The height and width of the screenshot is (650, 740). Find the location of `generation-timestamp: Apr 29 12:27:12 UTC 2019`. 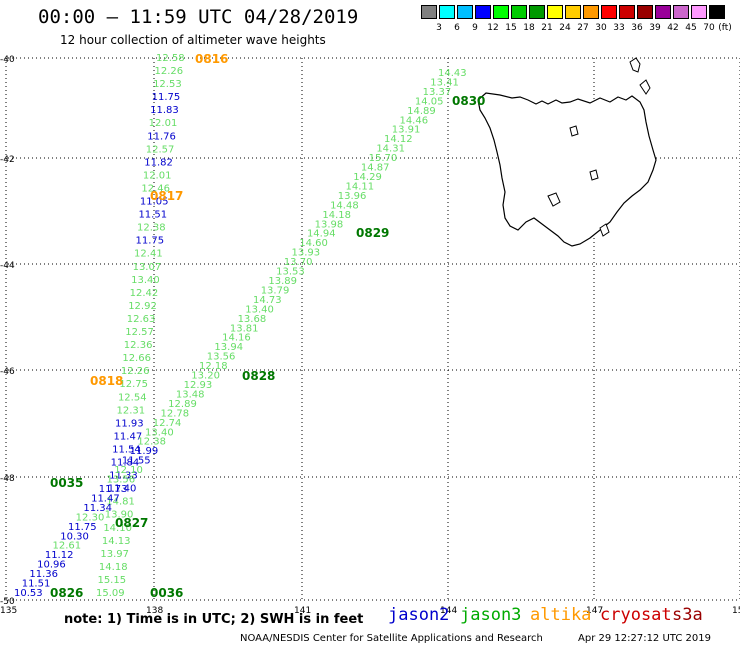

generation-timestamp: Apr 29 12:27:12 UTC 2019 is located at coordinates (644, 638).